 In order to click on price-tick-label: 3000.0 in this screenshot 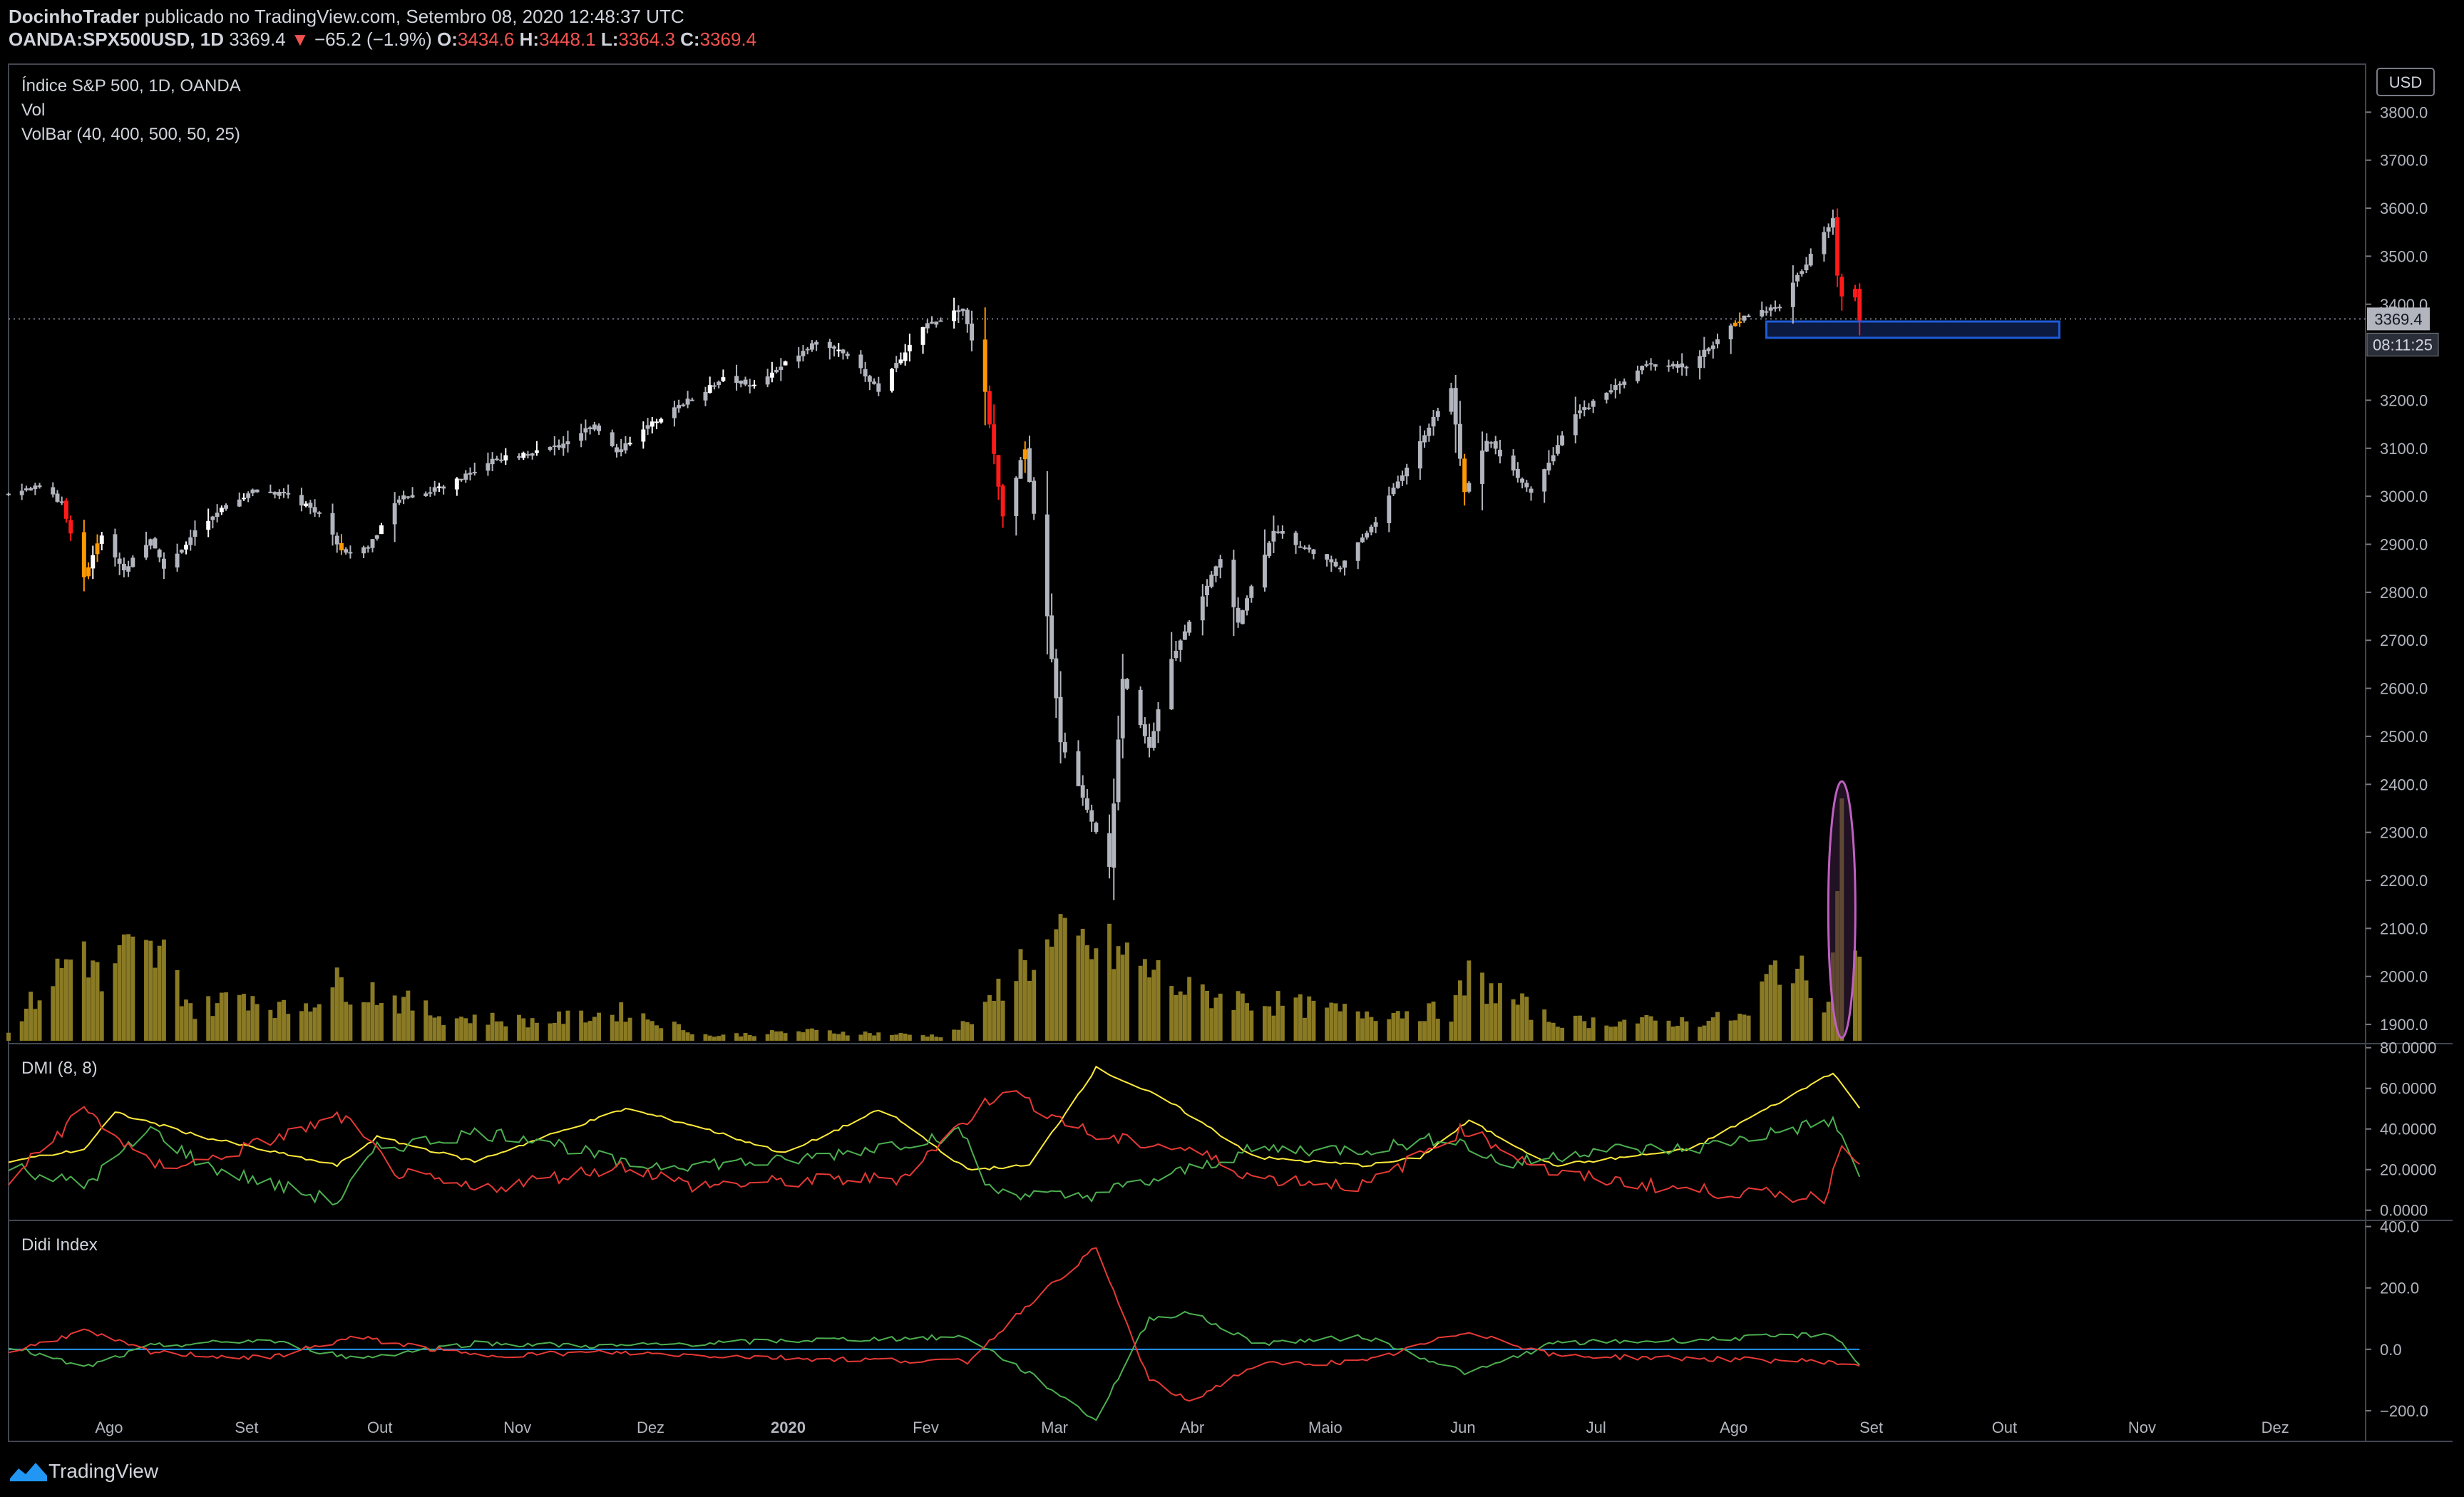, I will do `click(2404, 496)`.